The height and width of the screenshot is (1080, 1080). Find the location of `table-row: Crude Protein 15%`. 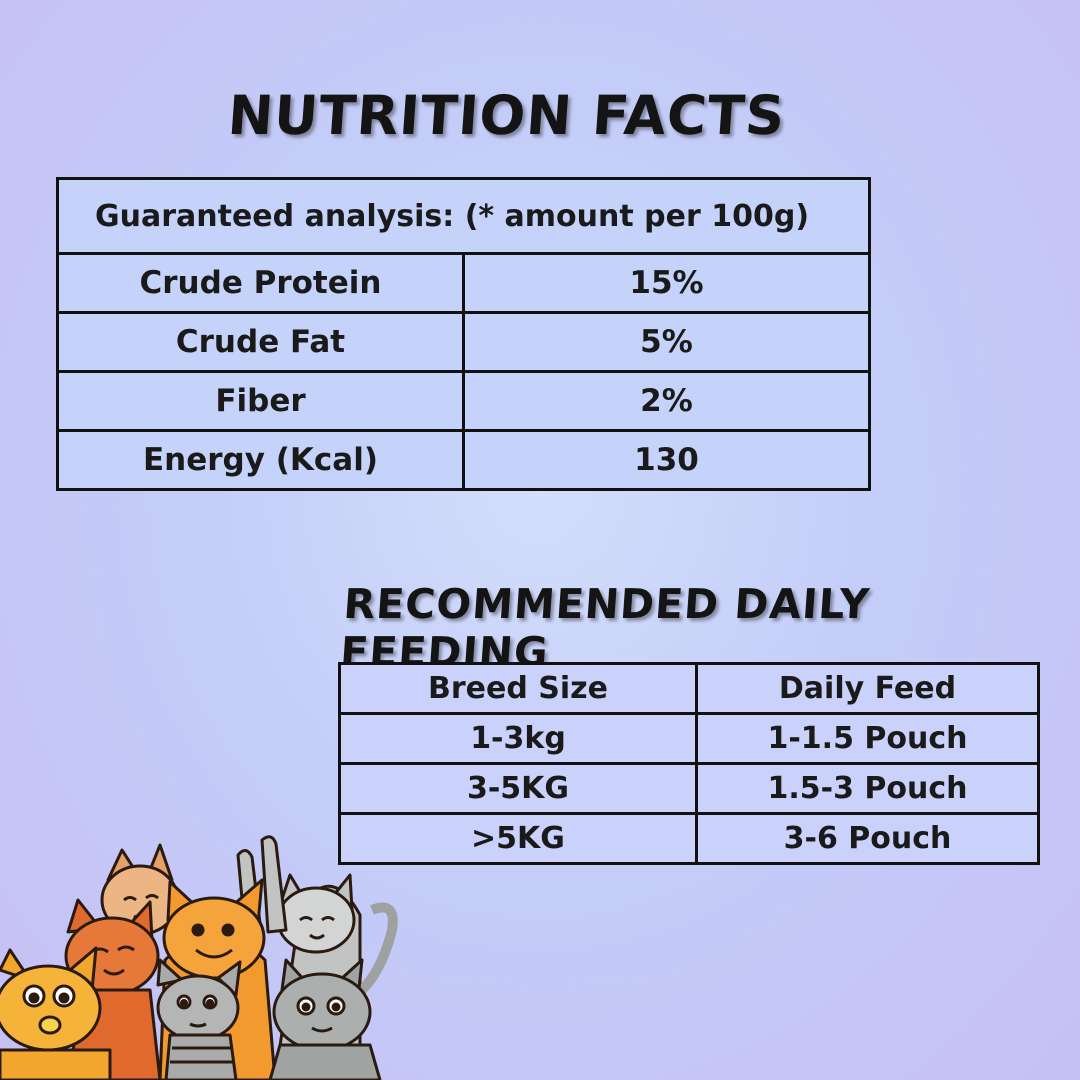

table-row: Crude Protein 15% is located at coordinates (463, 283).